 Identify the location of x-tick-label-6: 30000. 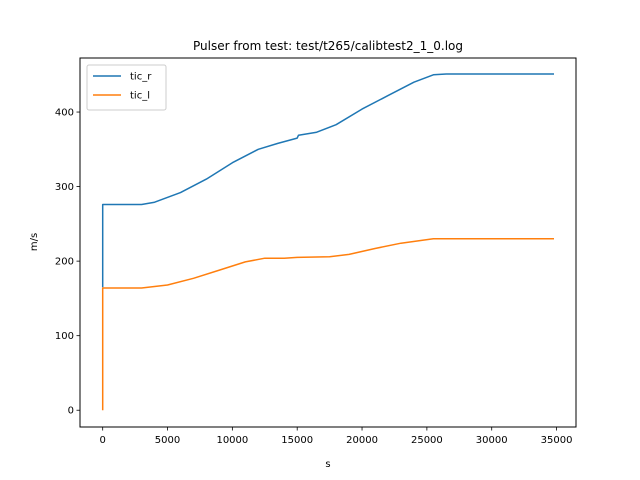
(492, 440).